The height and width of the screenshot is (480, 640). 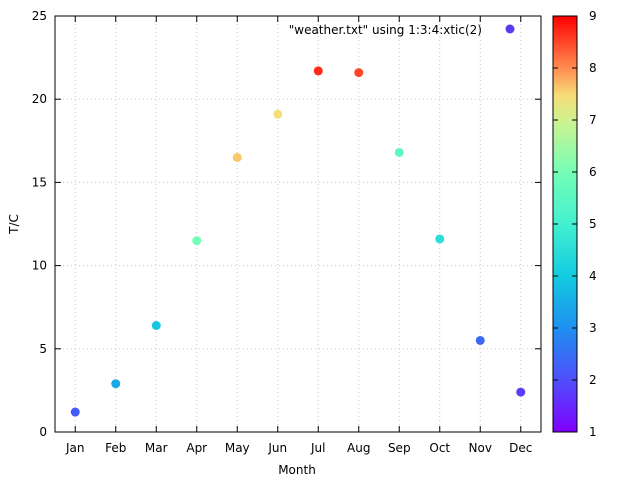 What do you see at coordinates (399, 152) in the screenshot?
I see `data-point-sep` at bounding box center [399, 152].